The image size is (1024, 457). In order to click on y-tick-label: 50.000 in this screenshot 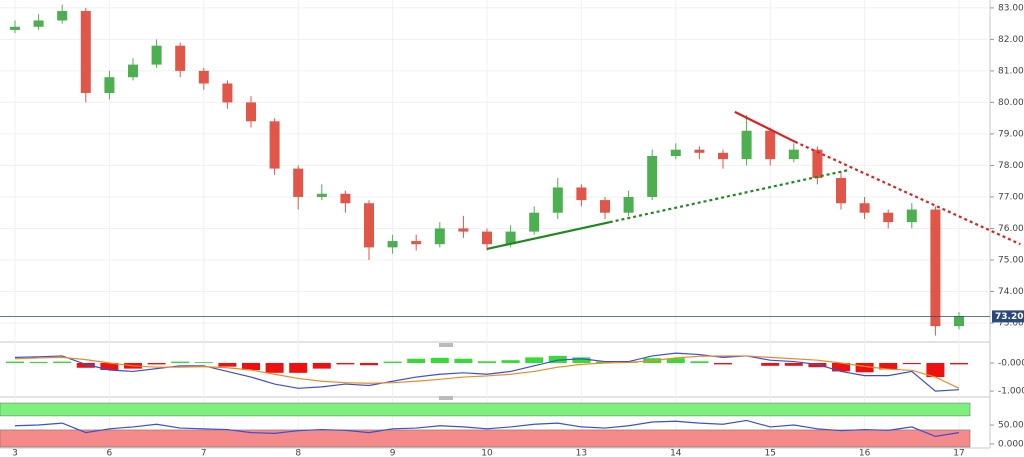, I will do `click(1011, 426)`.